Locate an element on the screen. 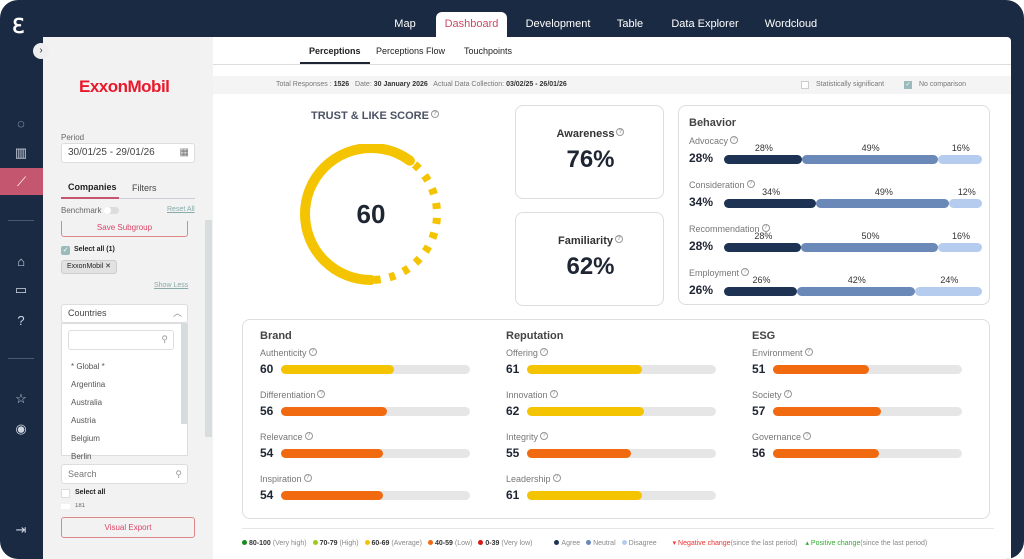 Image resolution: width=1024 pixels, height=559 pixels. period-input: 30/01/25 - 29/01/26 ▦ is located at coordinates (128, 153).